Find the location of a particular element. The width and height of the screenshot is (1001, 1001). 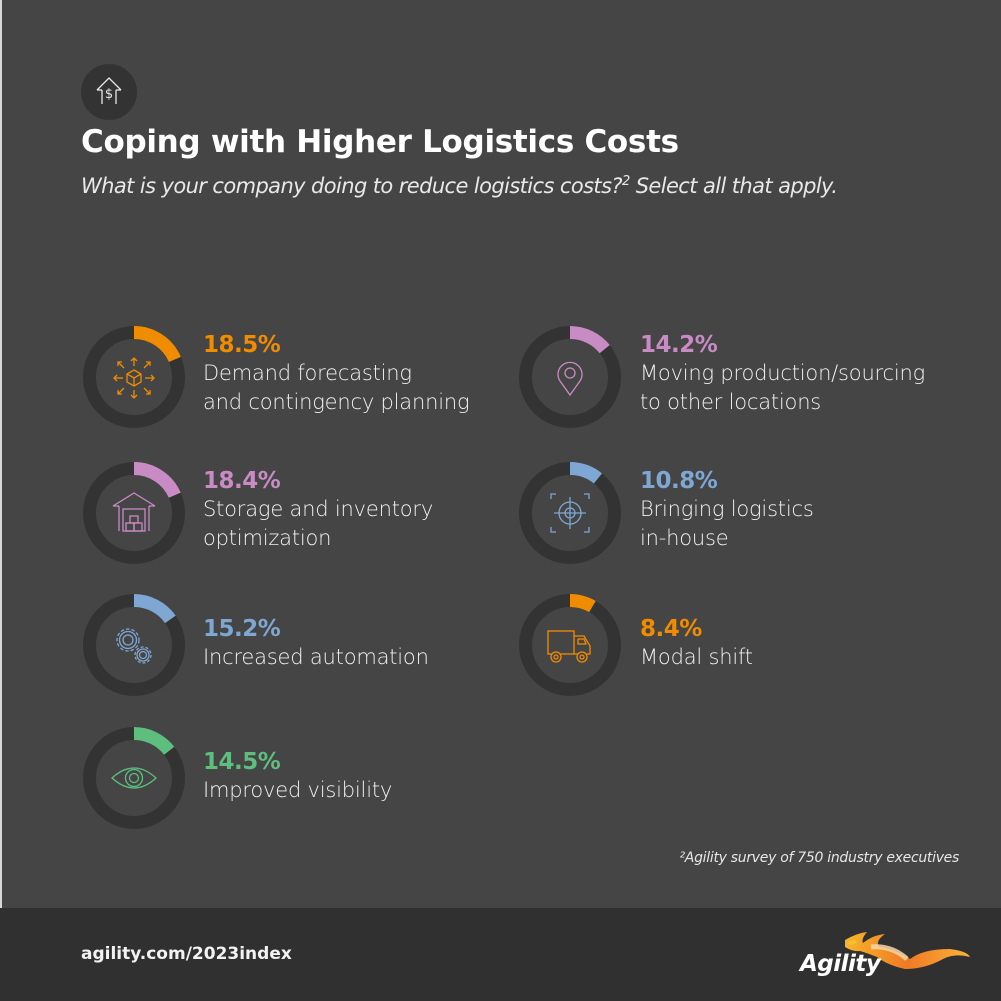

stat-percentage: 15.2% is located at coordinates (242, 629).